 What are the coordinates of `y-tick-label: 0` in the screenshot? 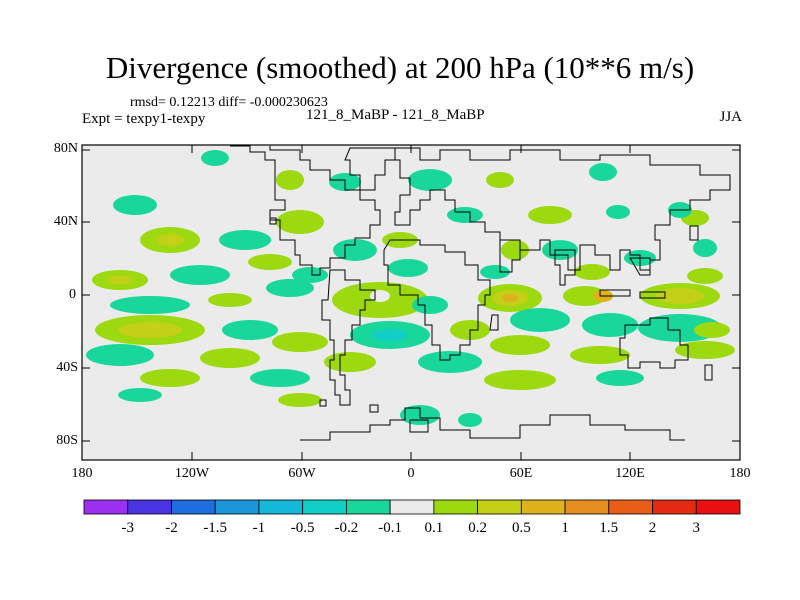 It's located at (72, 294).